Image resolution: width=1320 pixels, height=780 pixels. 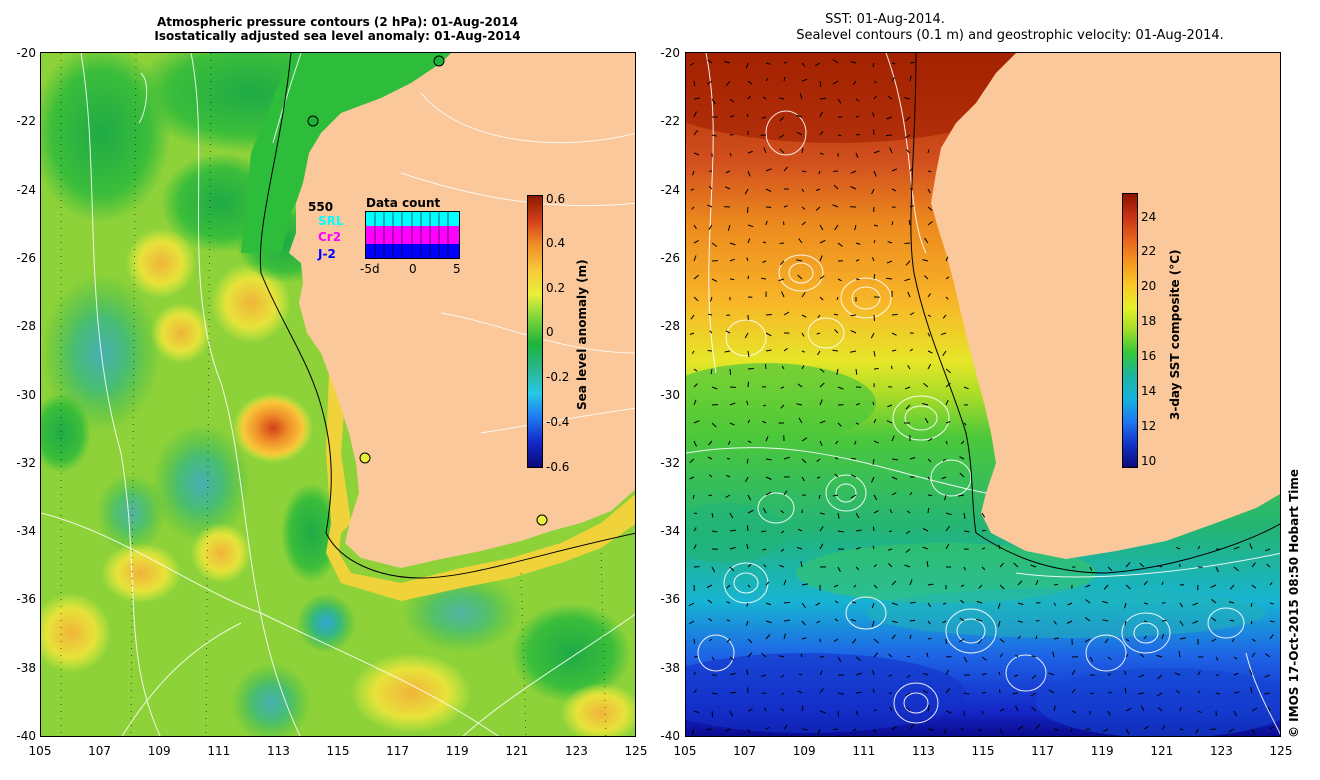 What do you see at coordinates (556, 243) in the screenshot?
I see `sla-cb-tick: 0.4` at bounding box center [556, 243].